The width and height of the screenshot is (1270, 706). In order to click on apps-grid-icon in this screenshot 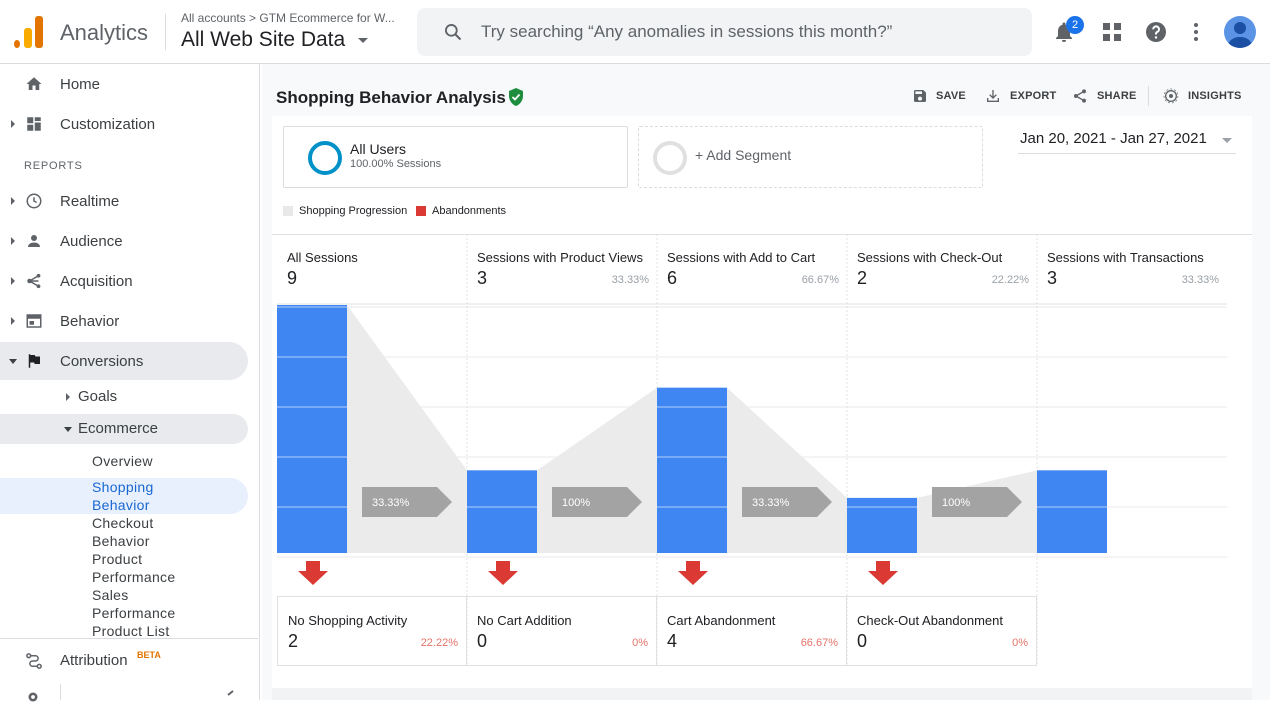, I will do `click(1112, 32)`.